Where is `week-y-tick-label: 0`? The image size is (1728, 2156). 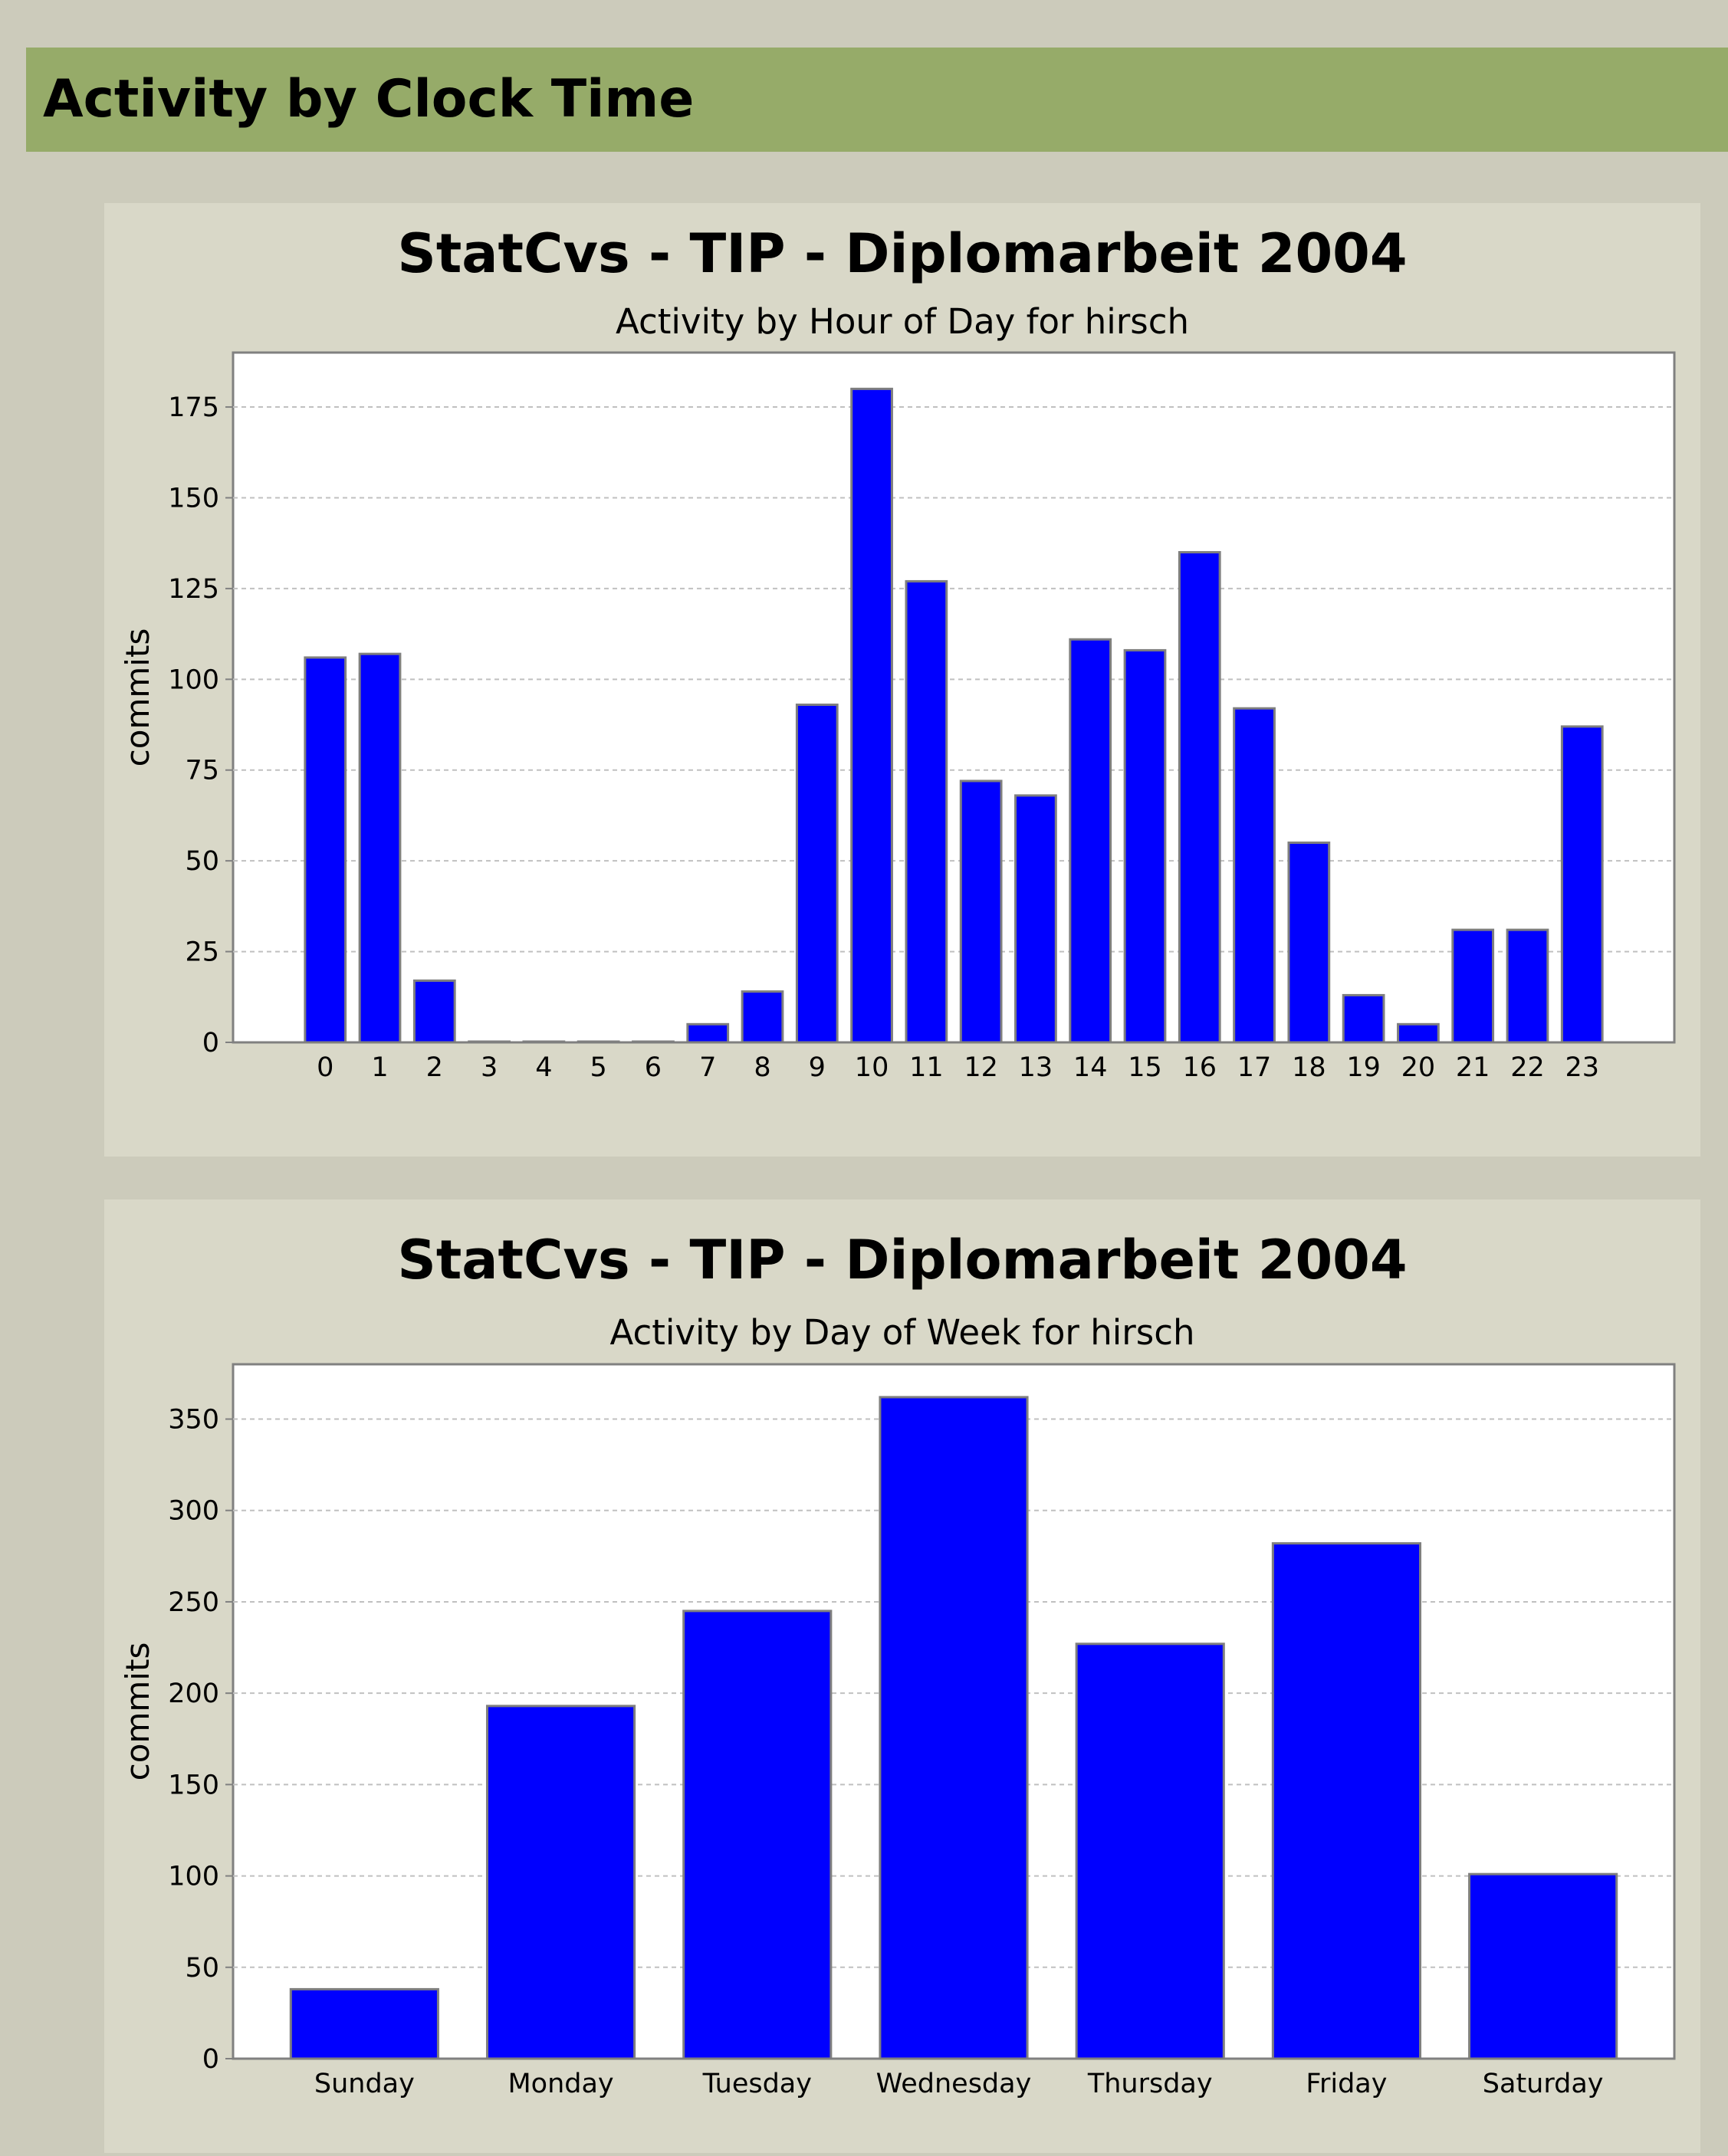
week-y-tick-label: 0 is located at coordinates (210, 2059).